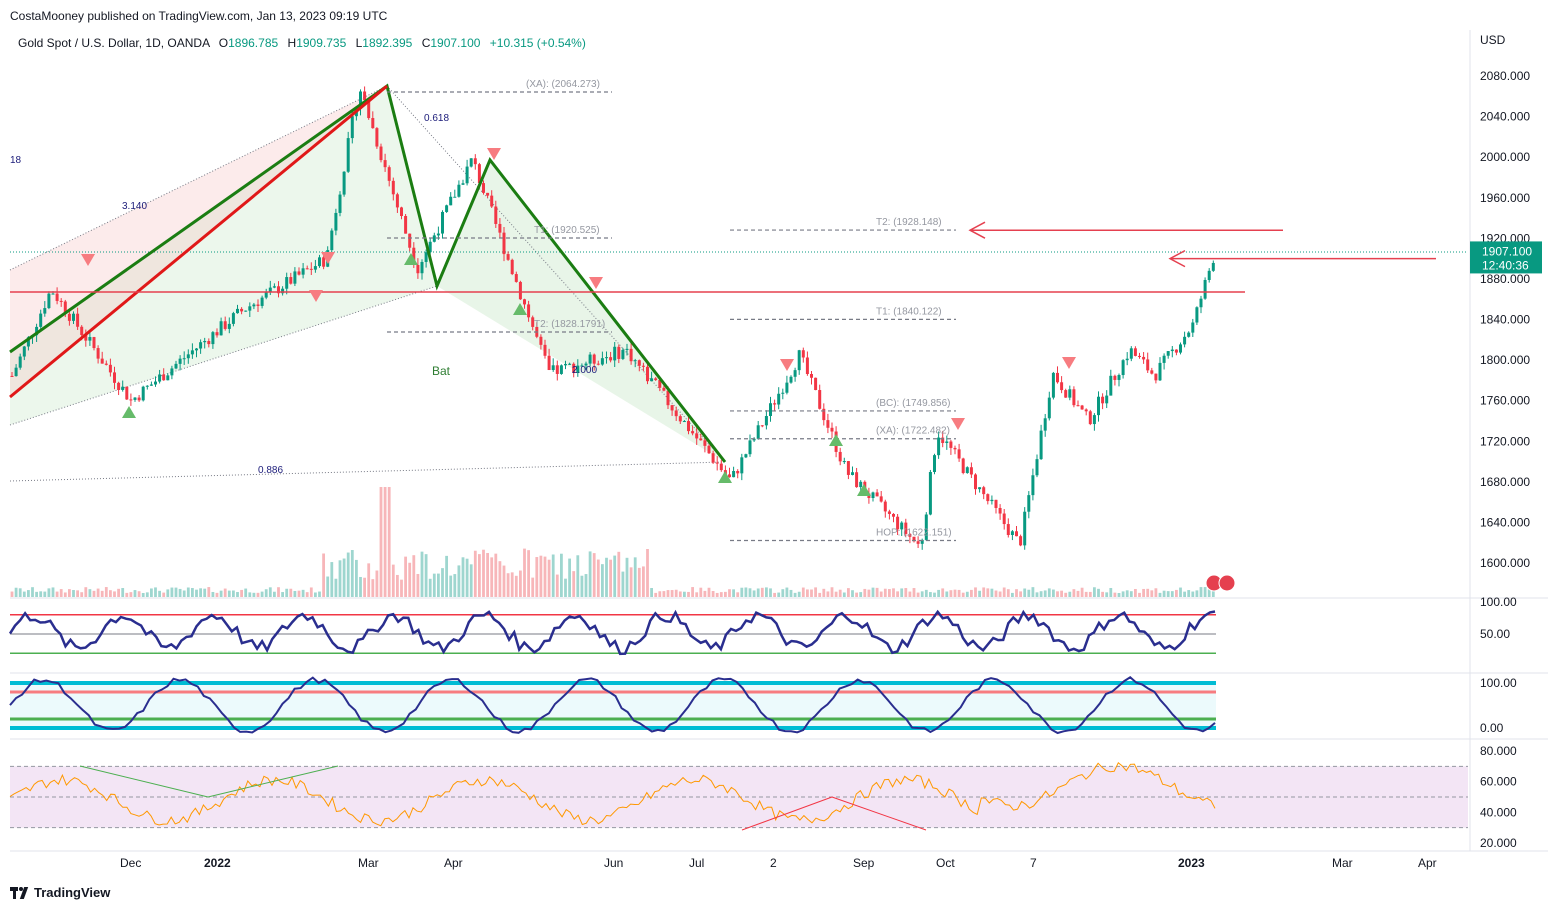  Describe the element at coordinates (367, 471) in the screenshot. I see `guide-line` at that location.